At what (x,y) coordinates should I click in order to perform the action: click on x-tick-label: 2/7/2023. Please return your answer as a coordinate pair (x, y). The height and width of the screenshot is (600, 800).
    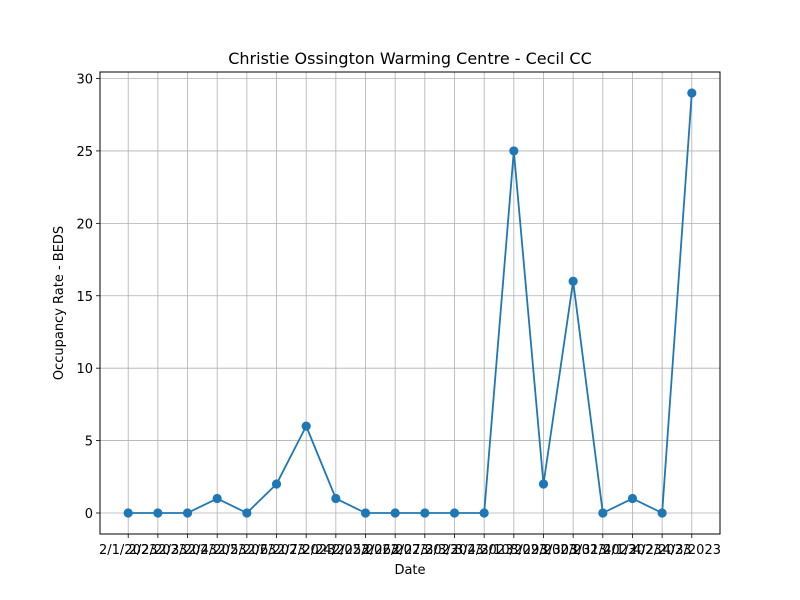
    Looking at the image, I should click on (306, 550).